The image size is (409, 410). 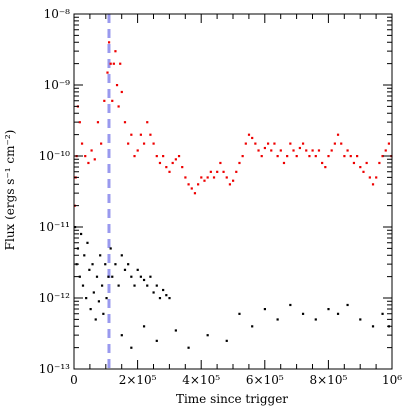 What do you see at coordinates (138, 380) in the screenshot?
I see `x-tick-label-1: 2×10⁵` at bounding box center [138, 380].